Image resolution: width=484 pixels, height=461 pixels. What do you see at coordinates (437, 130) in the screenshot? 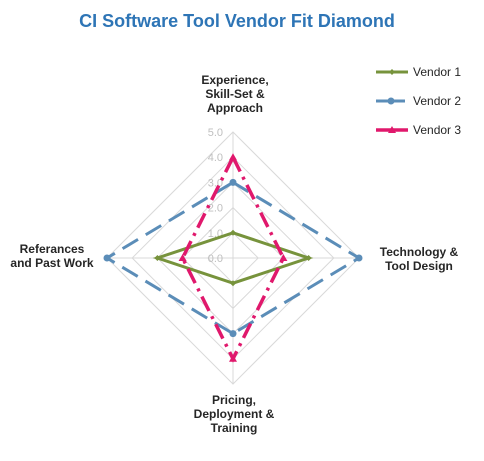
I see `legend-label-vendor-3: Vendor 3` at bounding box center [437, 130].